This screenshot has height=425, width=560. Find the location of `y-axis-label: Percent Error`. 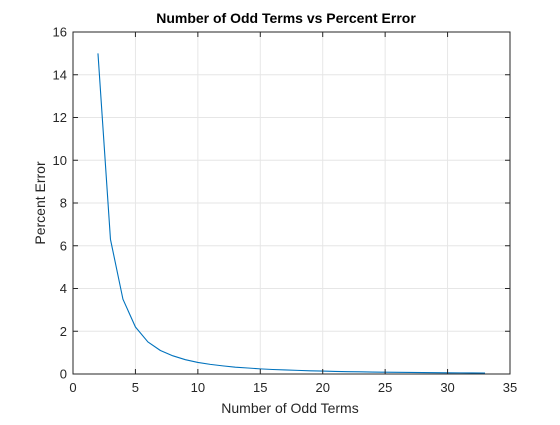

y-axis-label: Percent Error is located at coordinates (40, 203).